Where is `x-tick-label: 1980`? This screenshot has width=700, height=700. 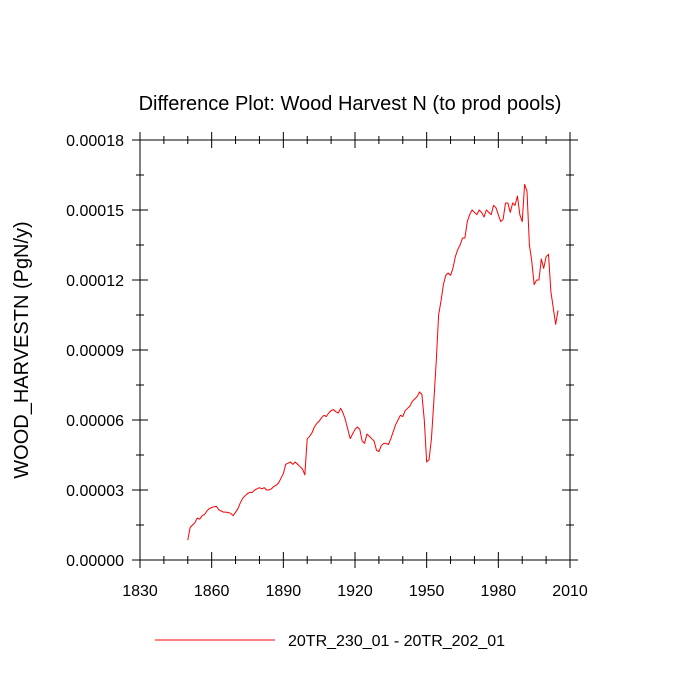
x-tick-label: 1980 is located at coordinates (499, 591).